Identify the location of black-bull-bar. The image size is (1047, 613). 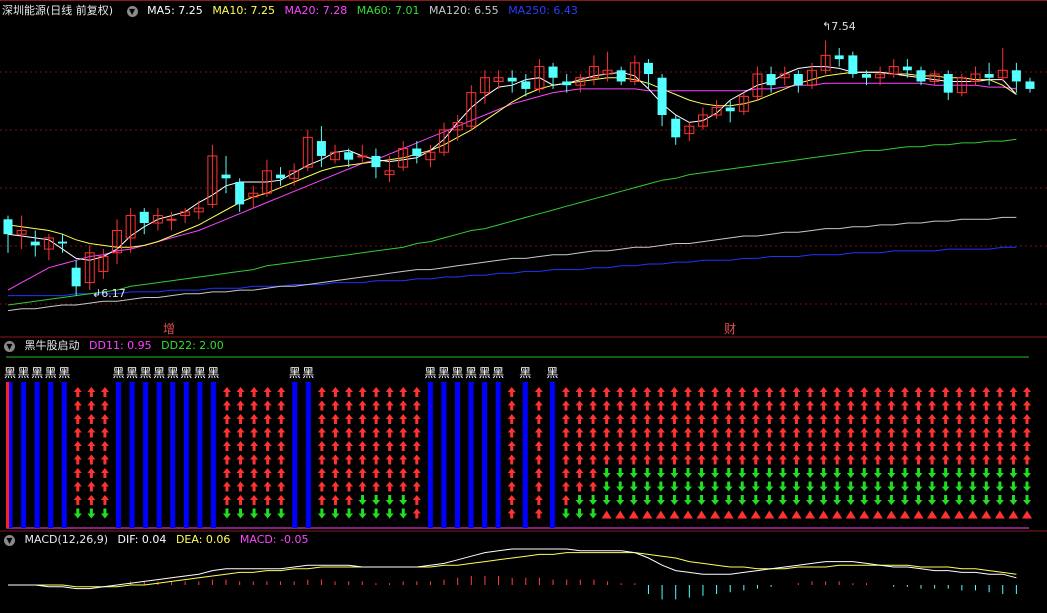
(471, 455).